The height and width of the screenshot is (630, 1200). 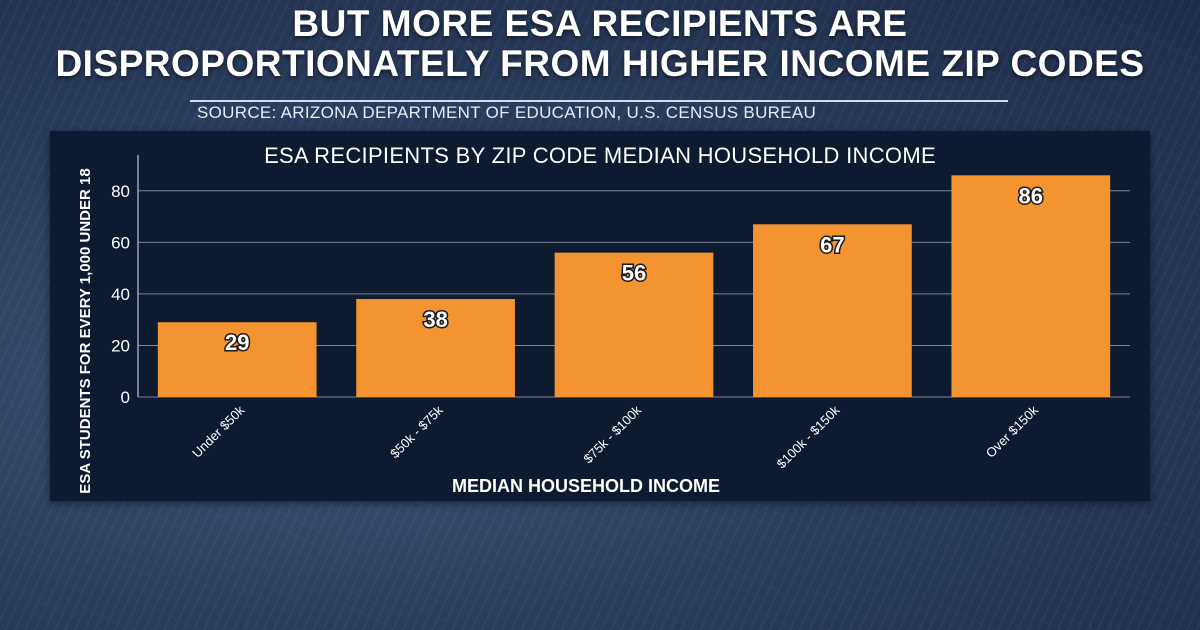 I want to click on headline-line-1: BUT MORE ESA RECIPIENTS ARE, so click(x=600, y=23).